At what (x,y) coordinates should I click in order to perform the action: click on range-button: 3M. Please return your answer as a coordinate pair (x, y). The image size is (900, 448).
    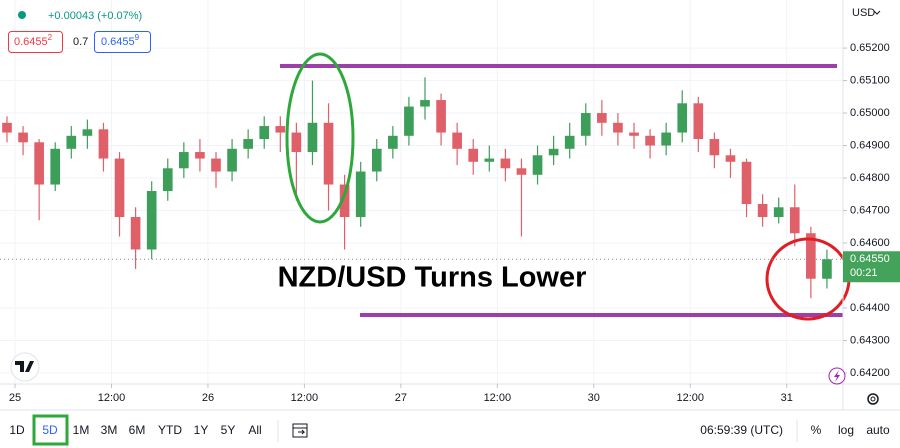
    Looking at the image, I should click on (109, 430).